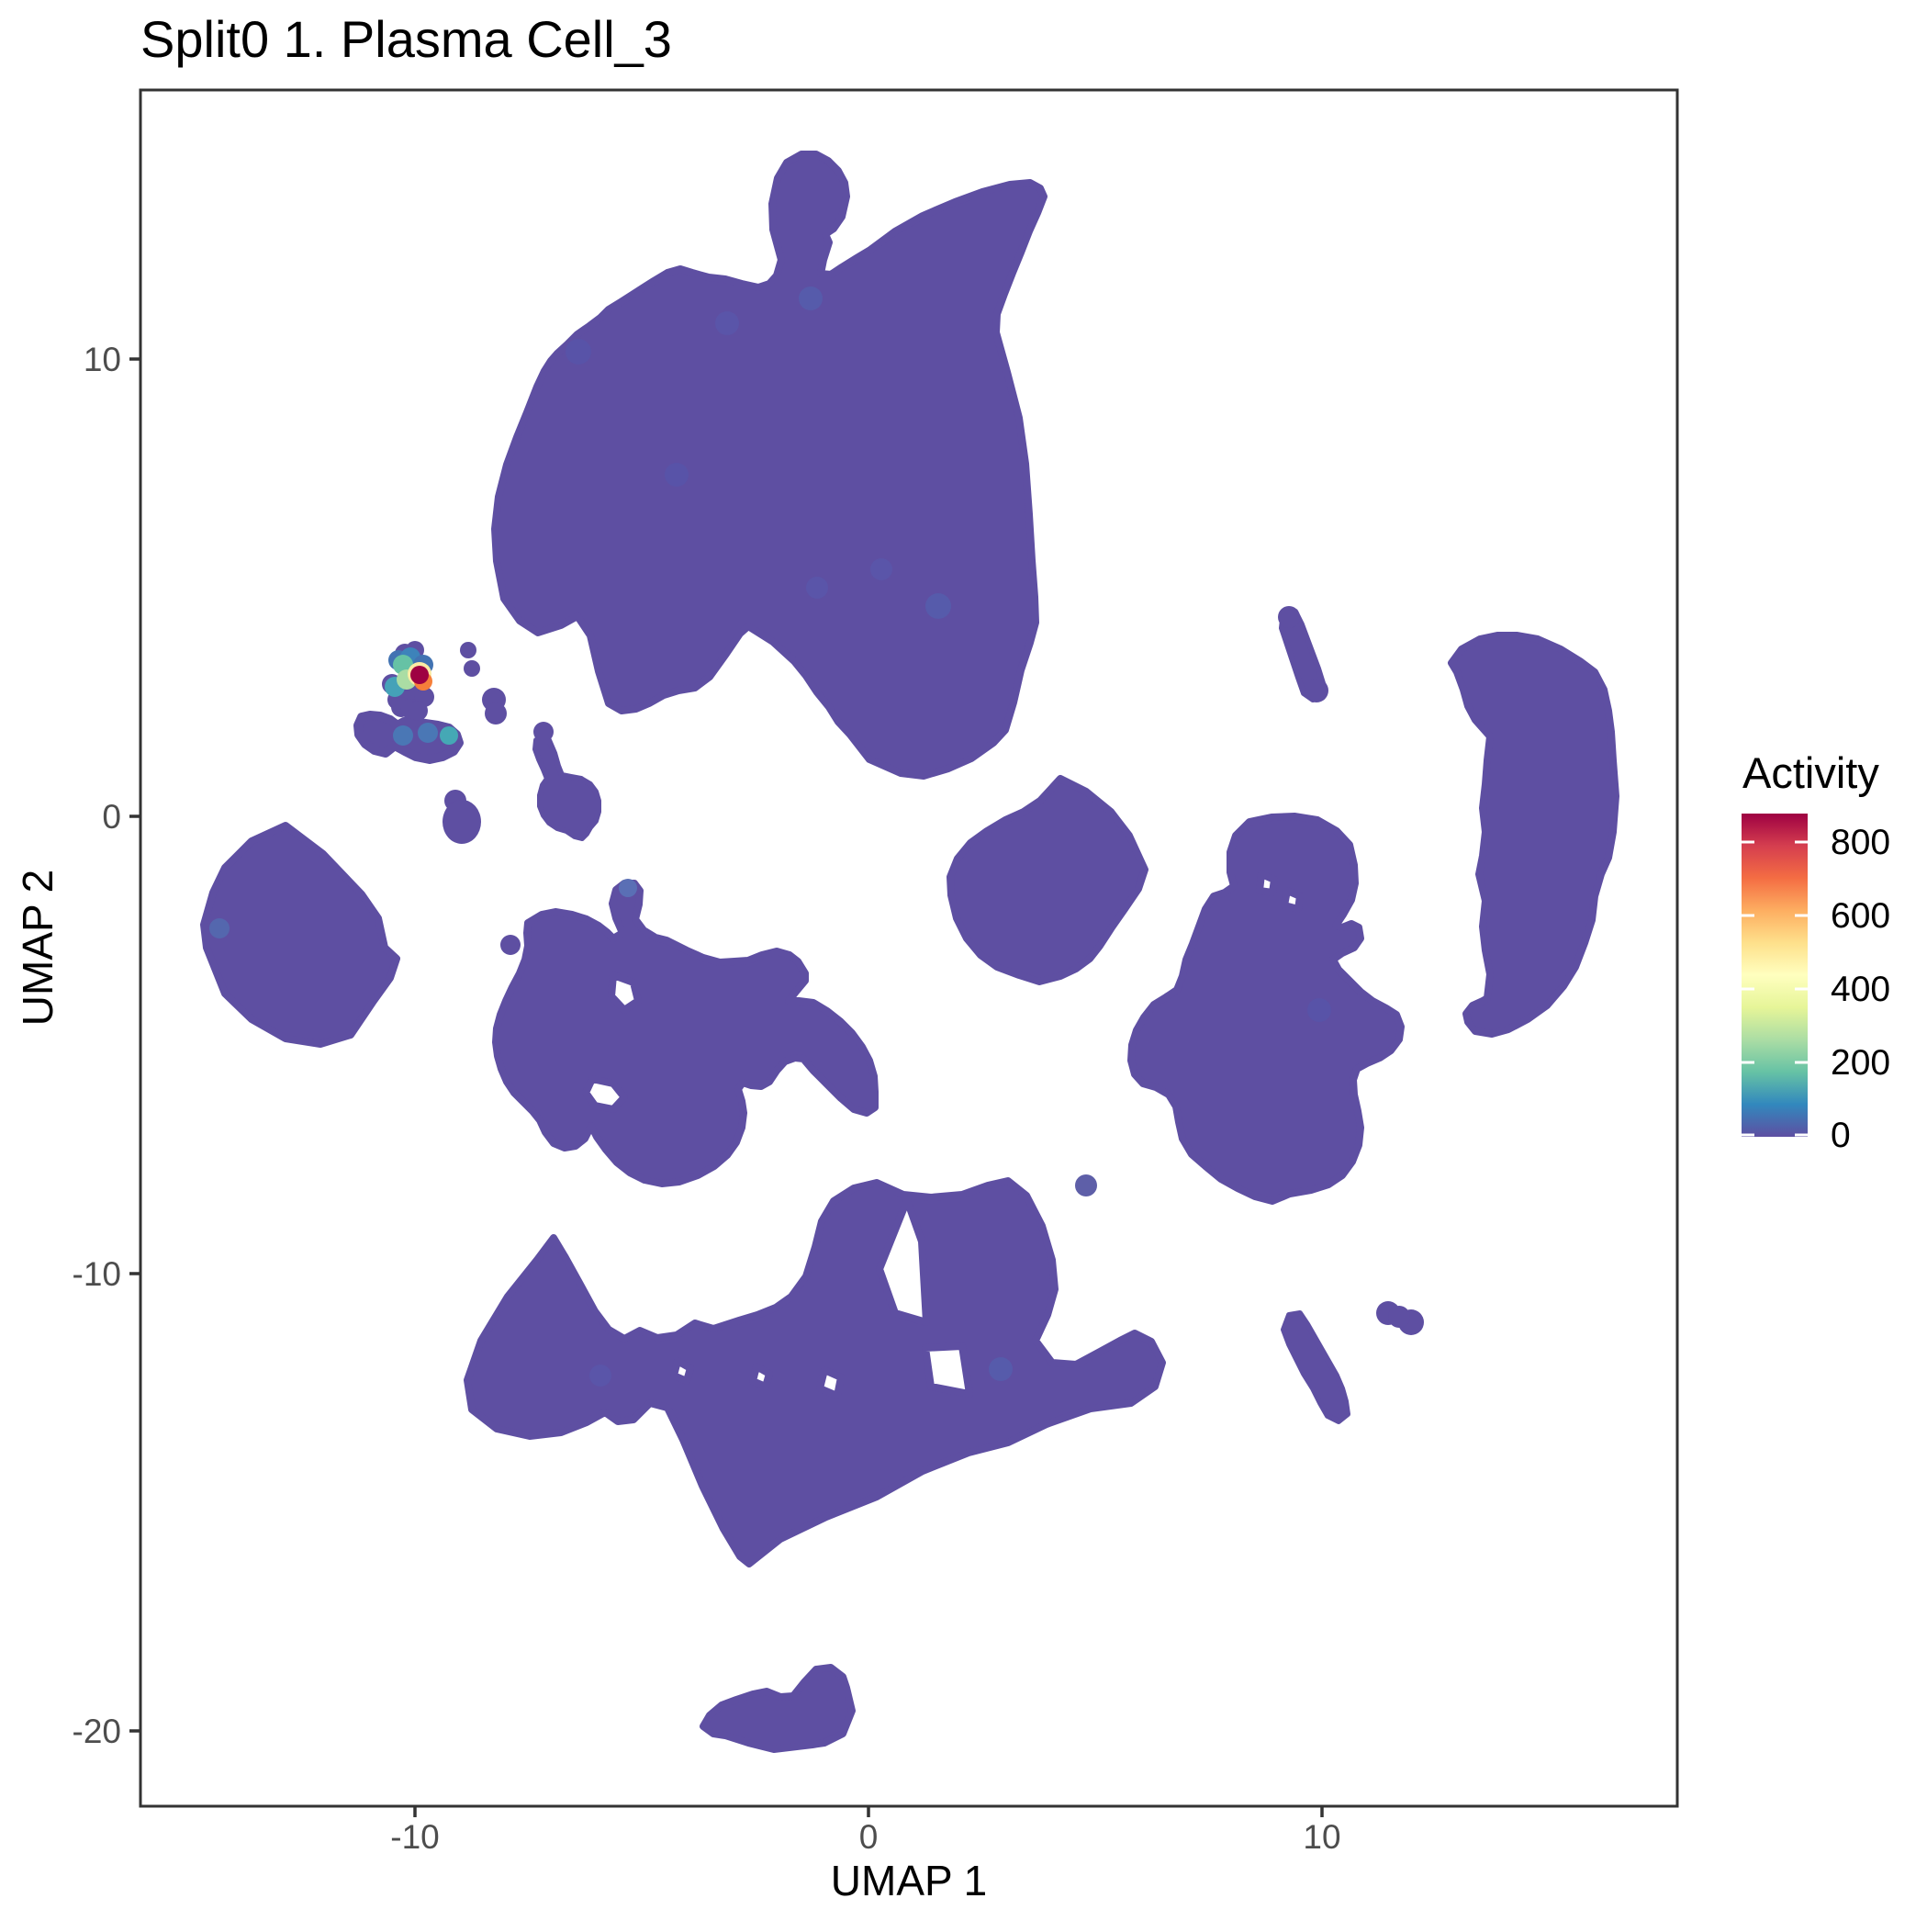 This screenshot has width=1927, height=1932. What do you see at coordinates (1811, 772) in the screenshot?
I see `svg-text: Activity` at bounding box center [1811, 772].